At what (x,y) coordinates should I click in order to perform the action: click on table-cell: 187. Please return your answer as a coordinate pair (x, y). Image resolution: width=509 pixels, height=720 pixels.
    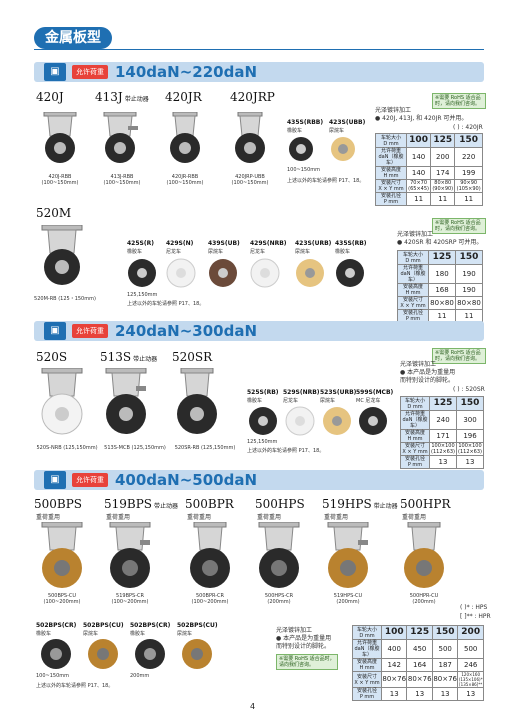
    Looking at the image, I should click on (445, 665).